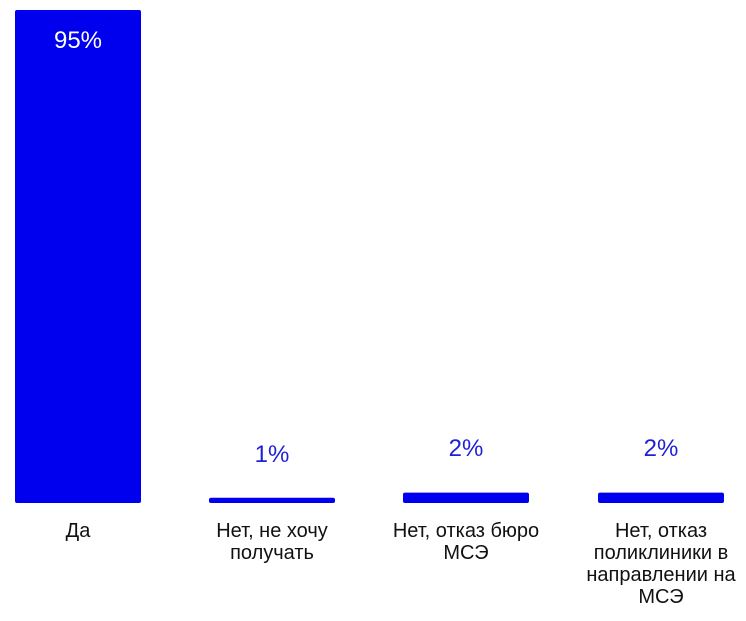 Image resolution: width=746 pixels, height=621 pixels. I want to click on category-label-3: Нет, отказ бюро МСЭ, so click(466, 542).